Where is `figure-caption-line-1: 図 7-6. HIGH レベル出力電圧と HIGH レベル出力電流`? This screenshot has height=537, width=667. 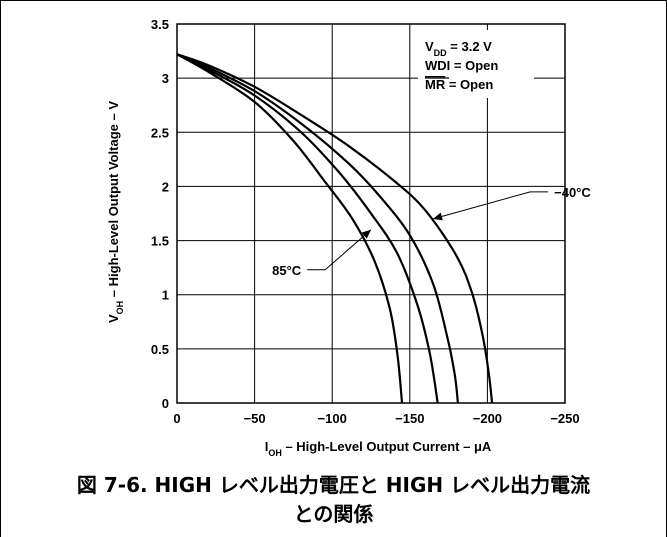 figure-caption-line-1: 図 7-6. HIGH レベル出力電圧と HIGH レベル出力電流 is located at coordinates (333, 485).